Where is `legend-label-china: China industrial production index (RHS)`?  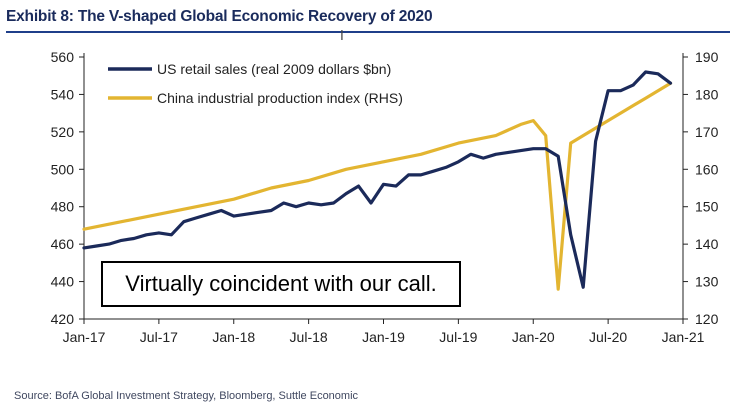
legend-label-china: China industrial production index (RHS) is located at coordinates (280, 98).